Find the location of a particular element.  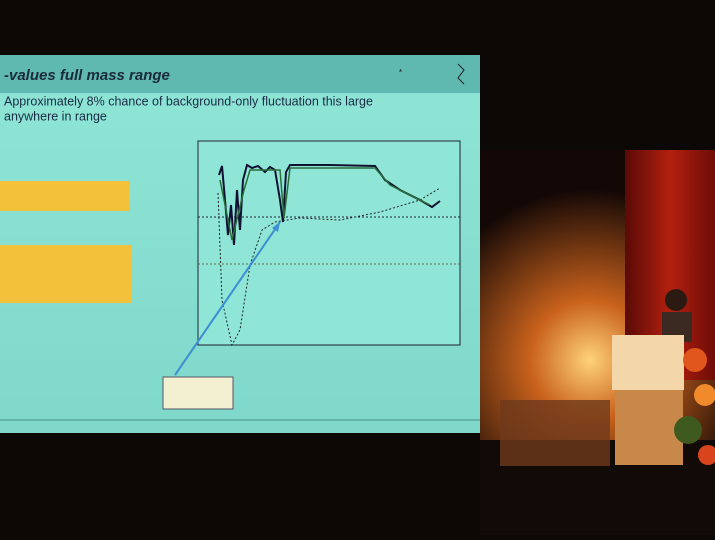

plot-frame is located at coordinates (329, 243).